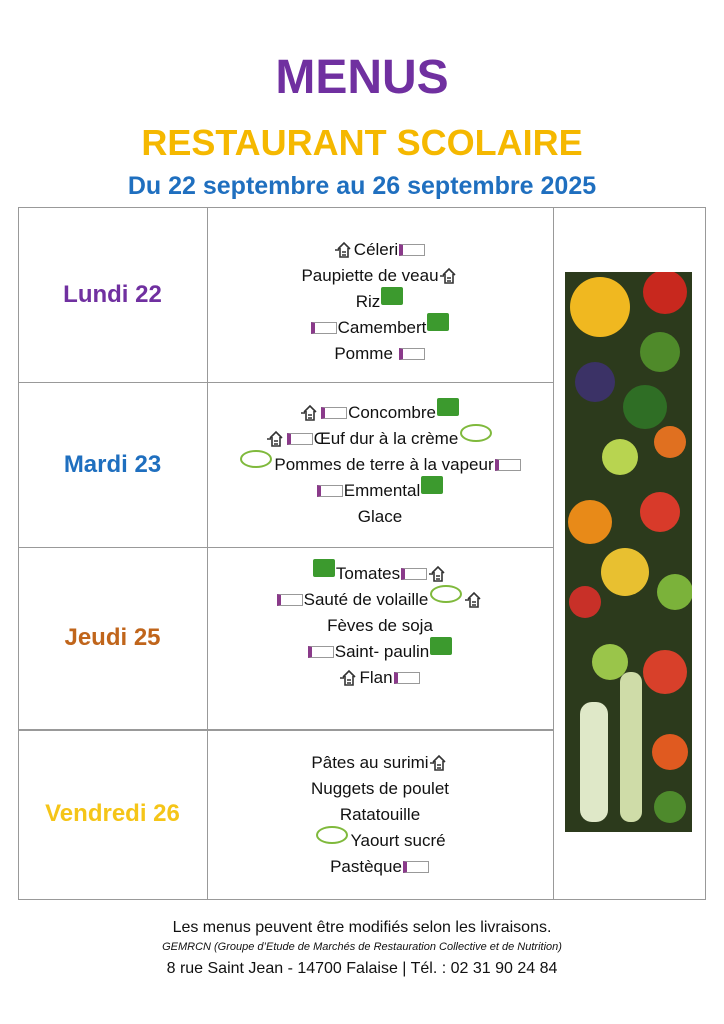  What do you see at coordinates (366, 866) in the screenshot?
I see `dish: Pastèque` at bounding box center [366, 866].